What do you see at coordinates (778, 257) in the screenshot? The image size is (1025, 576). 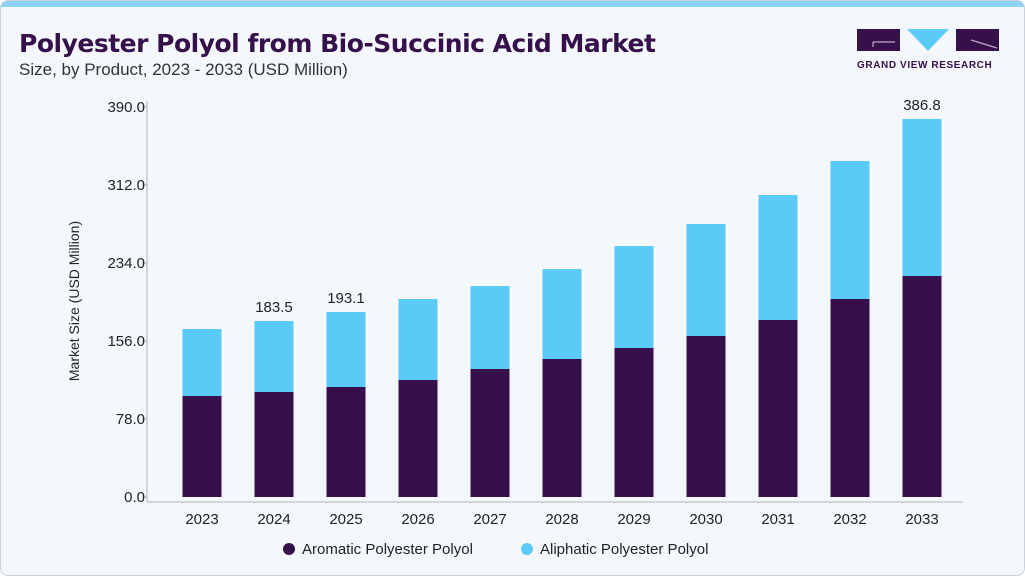 I see `bar-aliphatic-2031` at bounding box center [778, 257].